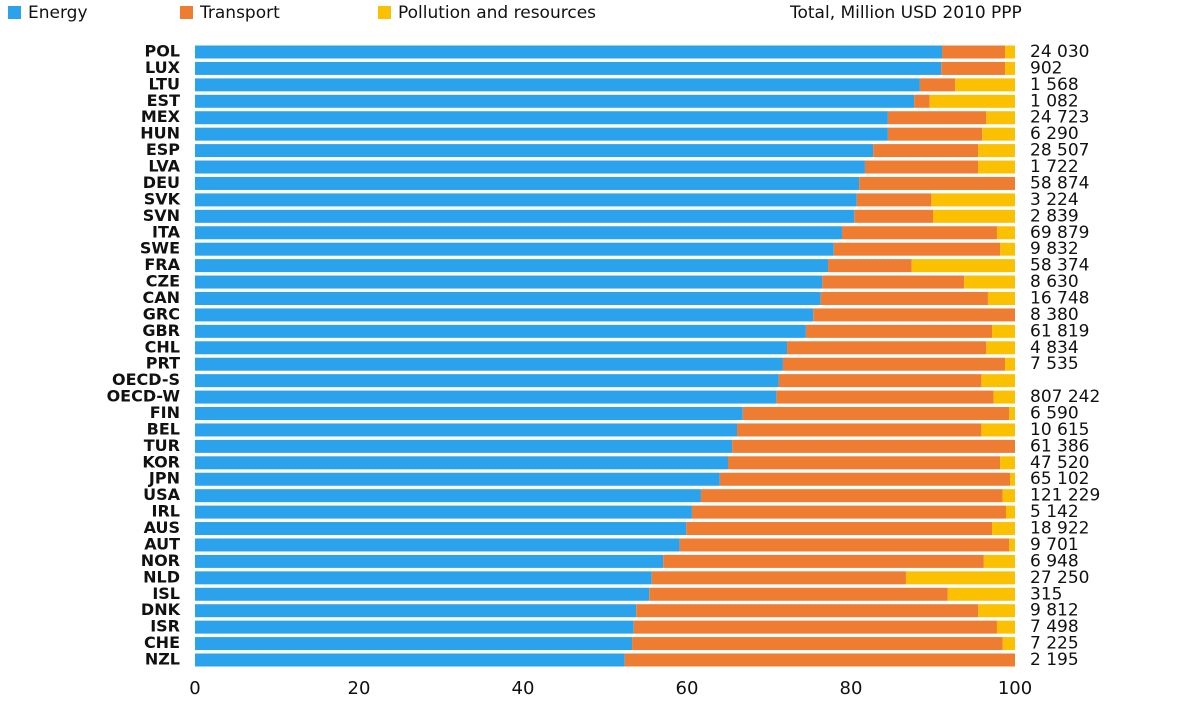 This screenshot has height=708, width=1189. What do you see at coordinates (161, 182) in the screenshot?
I see `category-label: DEU` at bounding box center [161, 182].